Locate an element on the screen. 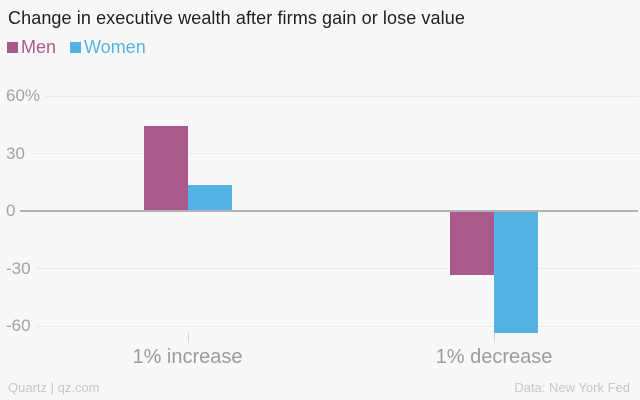  y-axis-gridline-row: 30 is located at coordinates (322, 154).